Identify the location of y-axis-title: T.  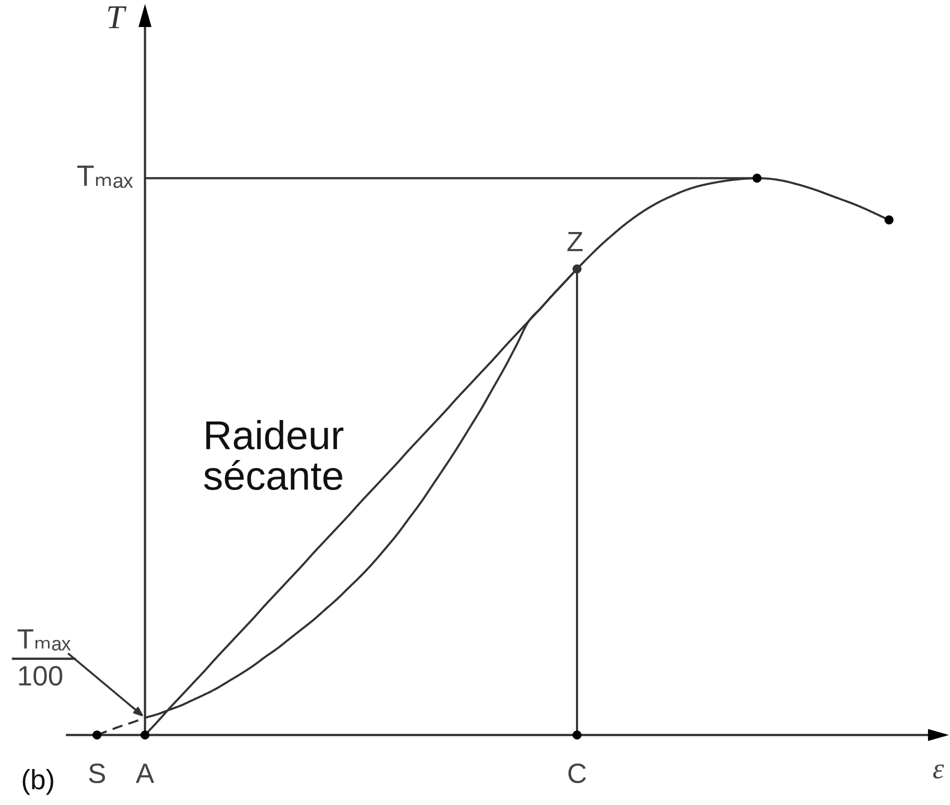
(117, 17).